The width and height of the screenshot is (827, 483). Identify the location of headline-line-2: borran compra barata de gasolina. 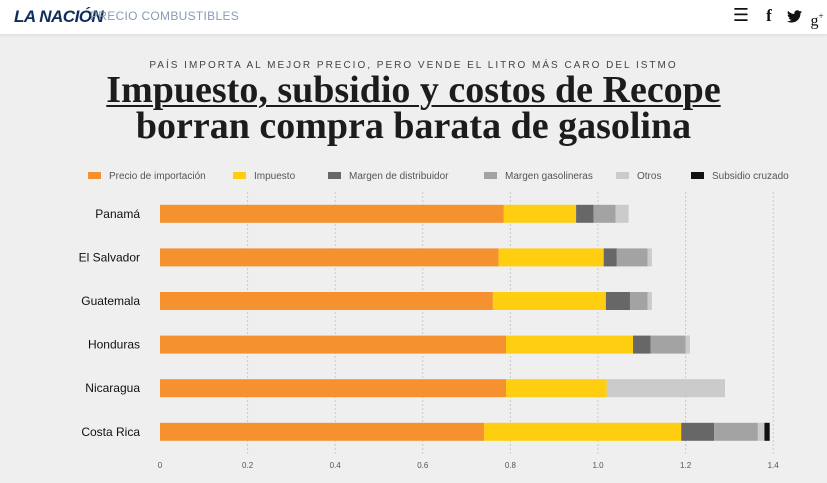
(413, 126).